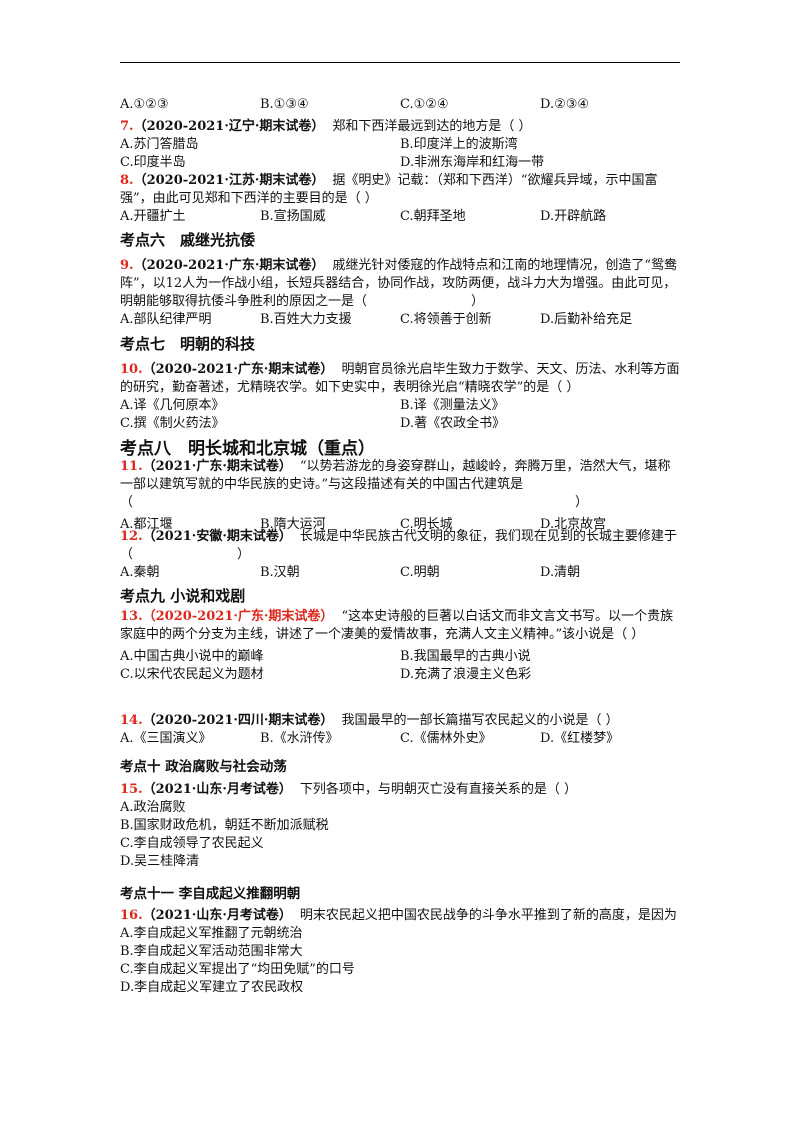  I want to click on option: A.苏门答腊岛, so click(159, 144).